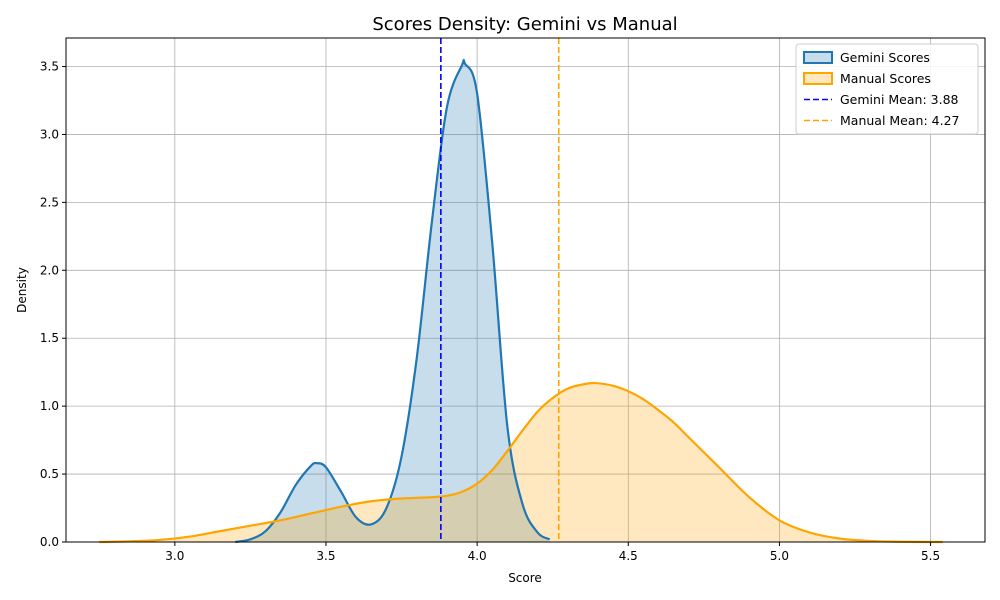 Image resolution: width=1000 pixels, height=600 pixels. Describe the element at coordinates (49, 67) in the screenshot. I see `y-tick-label: 3.5` at that location.